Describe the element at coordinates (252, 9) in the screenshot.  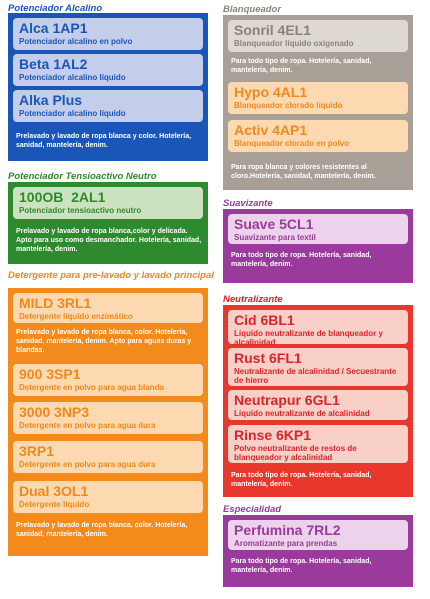
I see `section-title-blanqueador: Blanqueador` at that location.